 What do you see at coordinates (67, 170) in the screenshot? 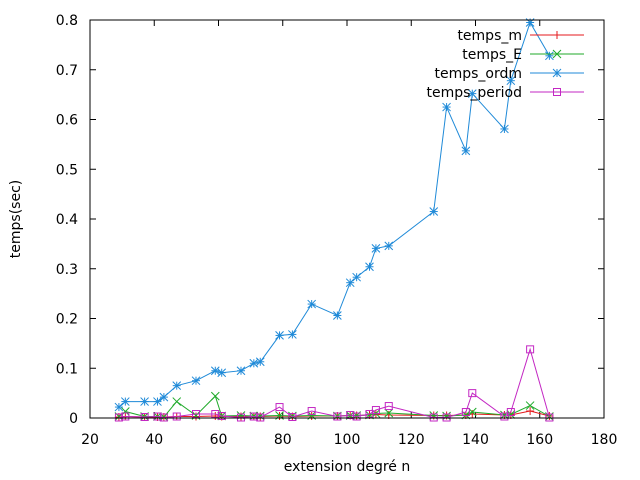
I see `y-tick-label: 0.5` at bounding box center [67, 170].